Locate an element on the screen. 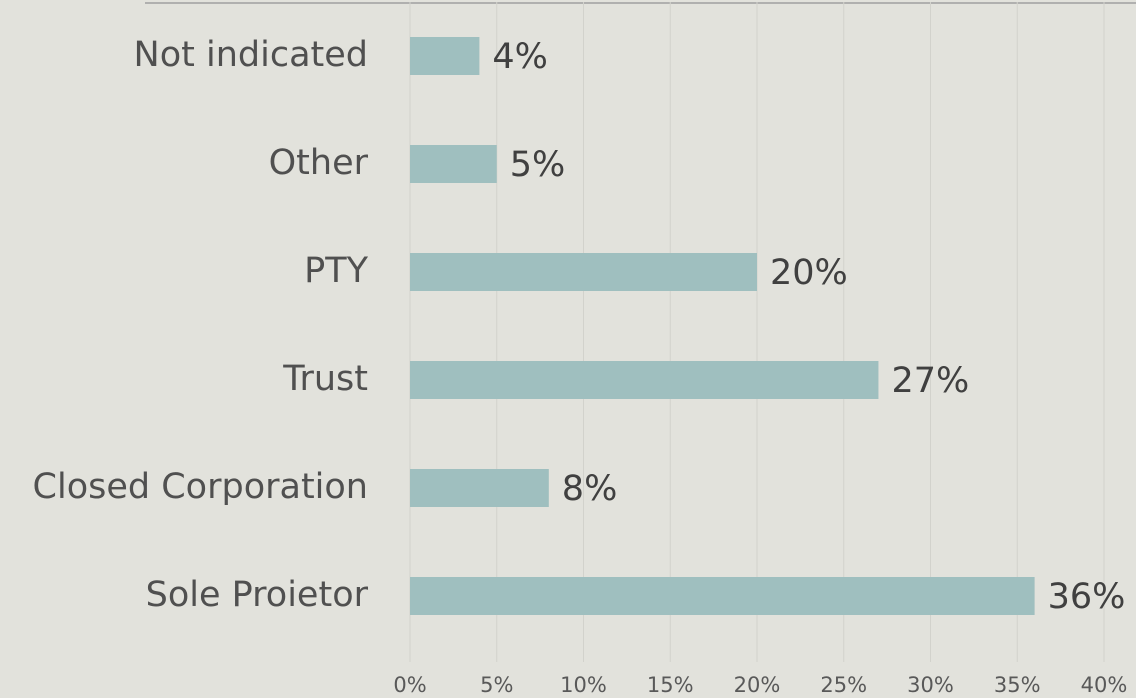 This screenshot has width=1136, height=698. category-label: Sole Proietor is located at coordinates (257, 595).